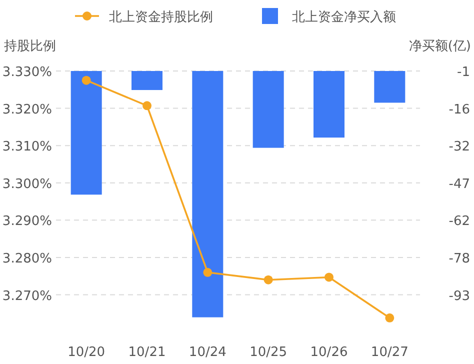 The width and height of the screenshot is (474, 364). Describe the element at coordinates (459, 222) in the screenshot. I see `y2-tick-label: -62` at that location.